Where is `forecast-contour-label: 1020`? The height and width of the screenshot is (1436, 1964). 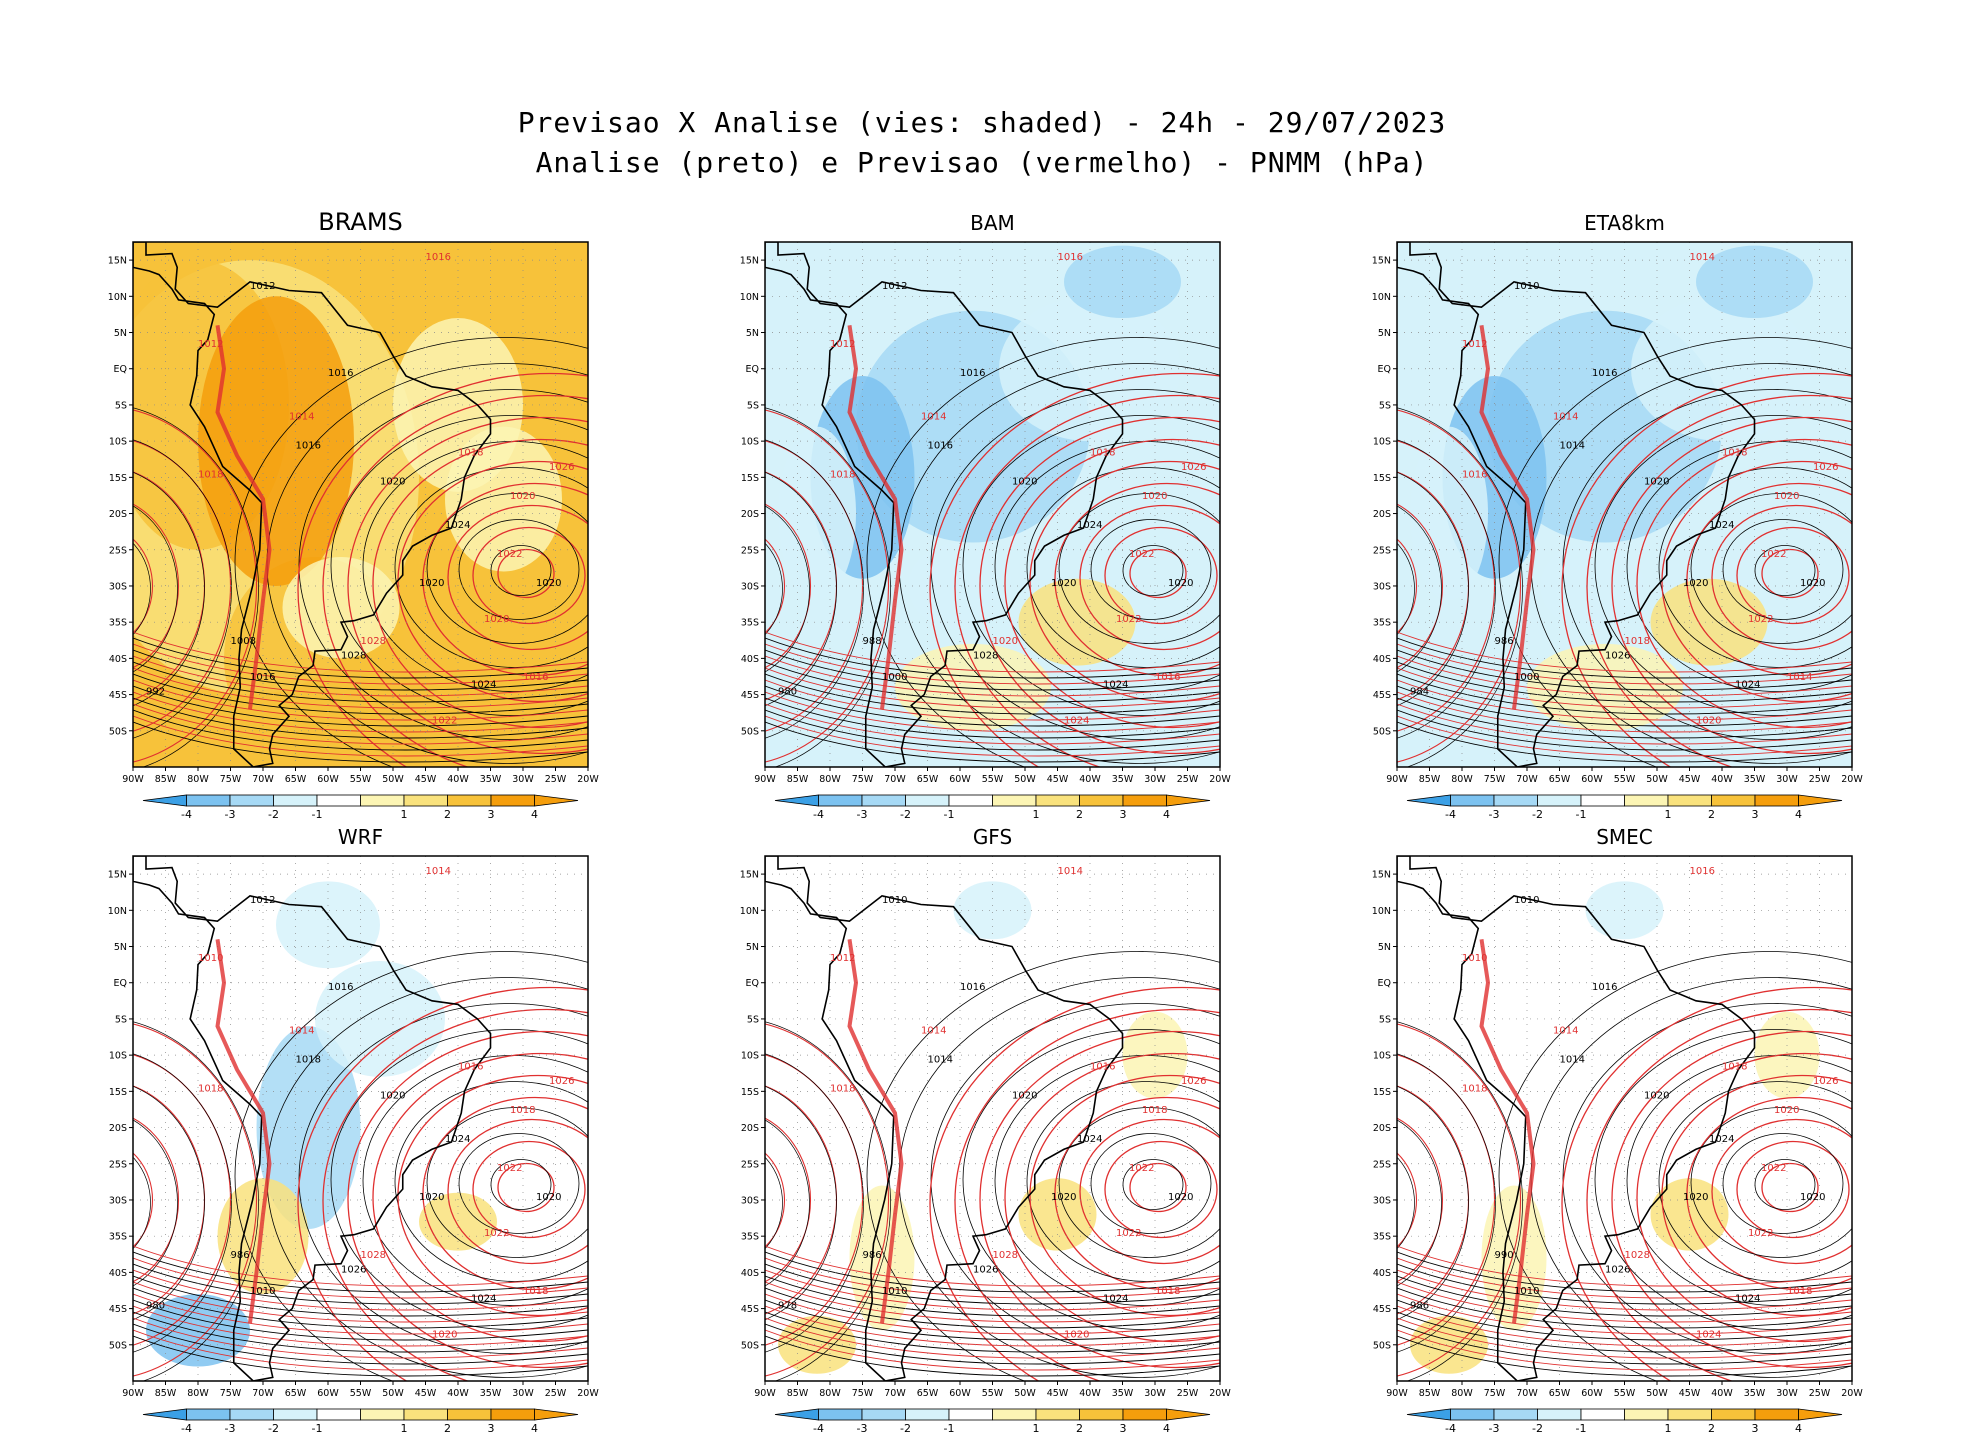 forecast-contour-label: 1020 is located at coordinates (522, 496).